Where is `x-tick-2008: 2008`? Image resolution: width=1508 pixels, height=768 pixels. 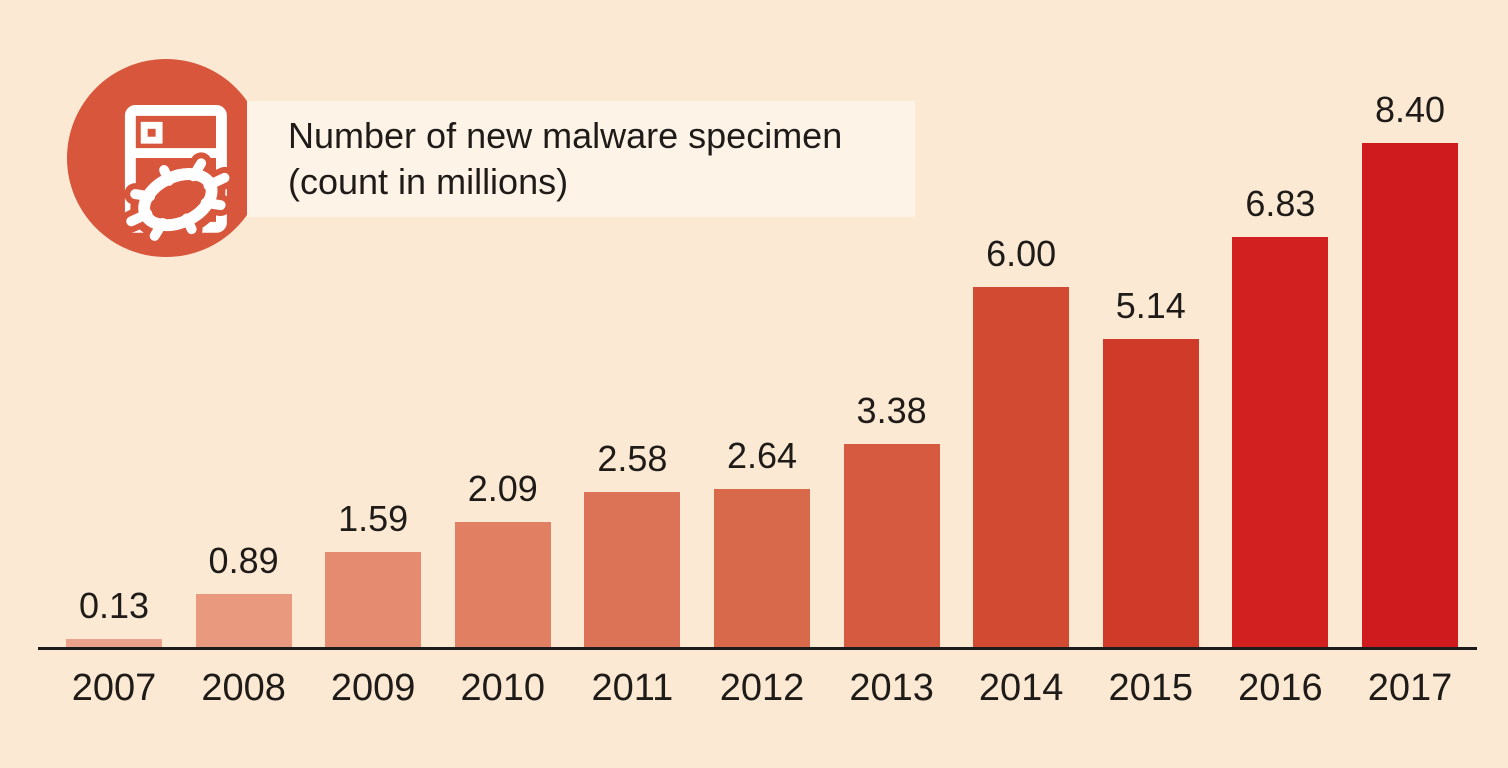 x-tick-2008: 2008 is located at coordinates (243, 688).